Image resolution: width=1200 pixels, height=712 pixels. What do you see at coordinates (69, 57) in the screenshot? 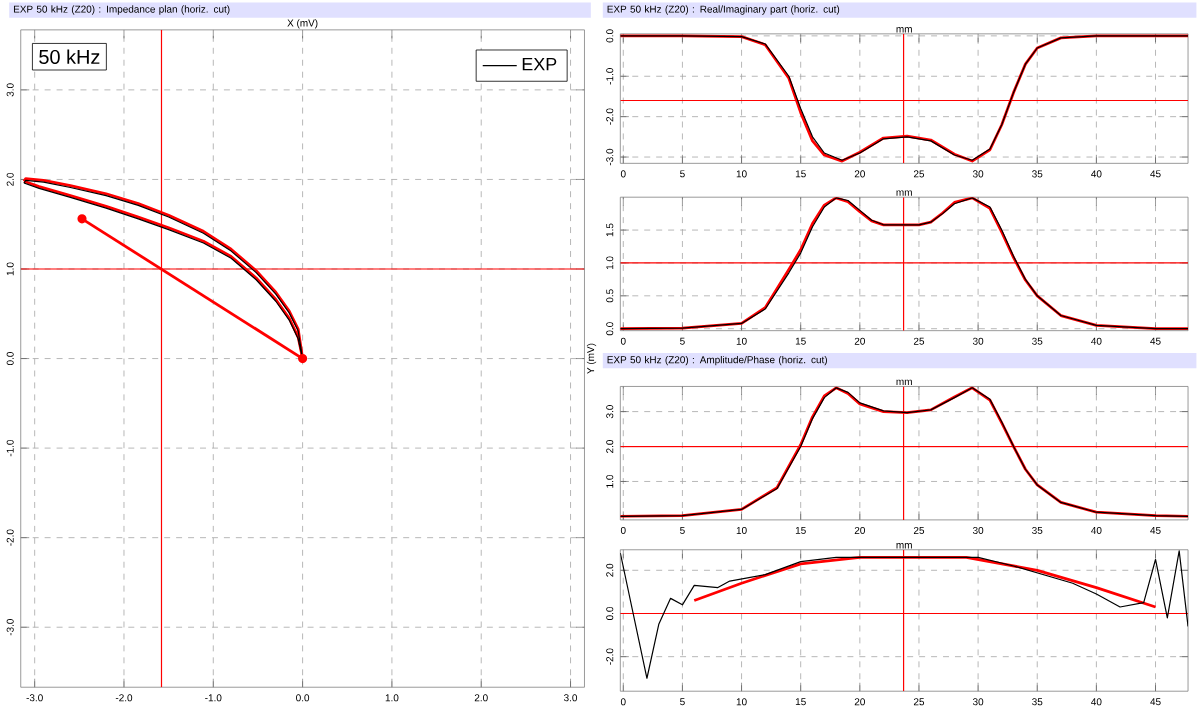
I see `annotation: 50 kHz` at bounding box center [69, 57].